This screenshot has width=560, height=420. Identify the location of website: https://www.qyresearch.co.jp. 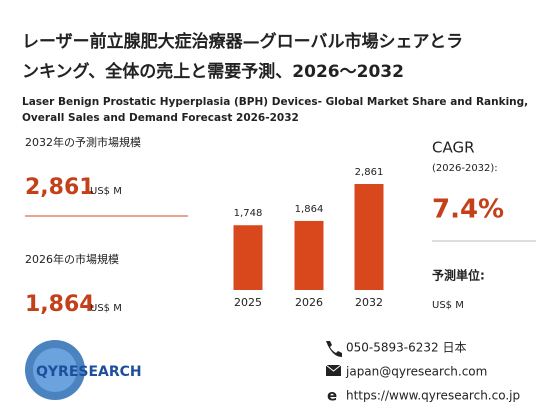
(433, 396).